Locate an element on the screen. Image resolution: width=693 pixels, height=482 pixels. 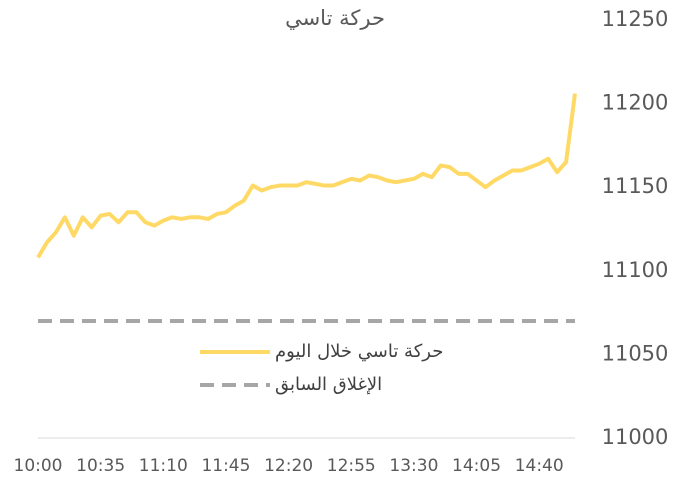
y-tick-label: 11000 is located at coordinates (635, 437).